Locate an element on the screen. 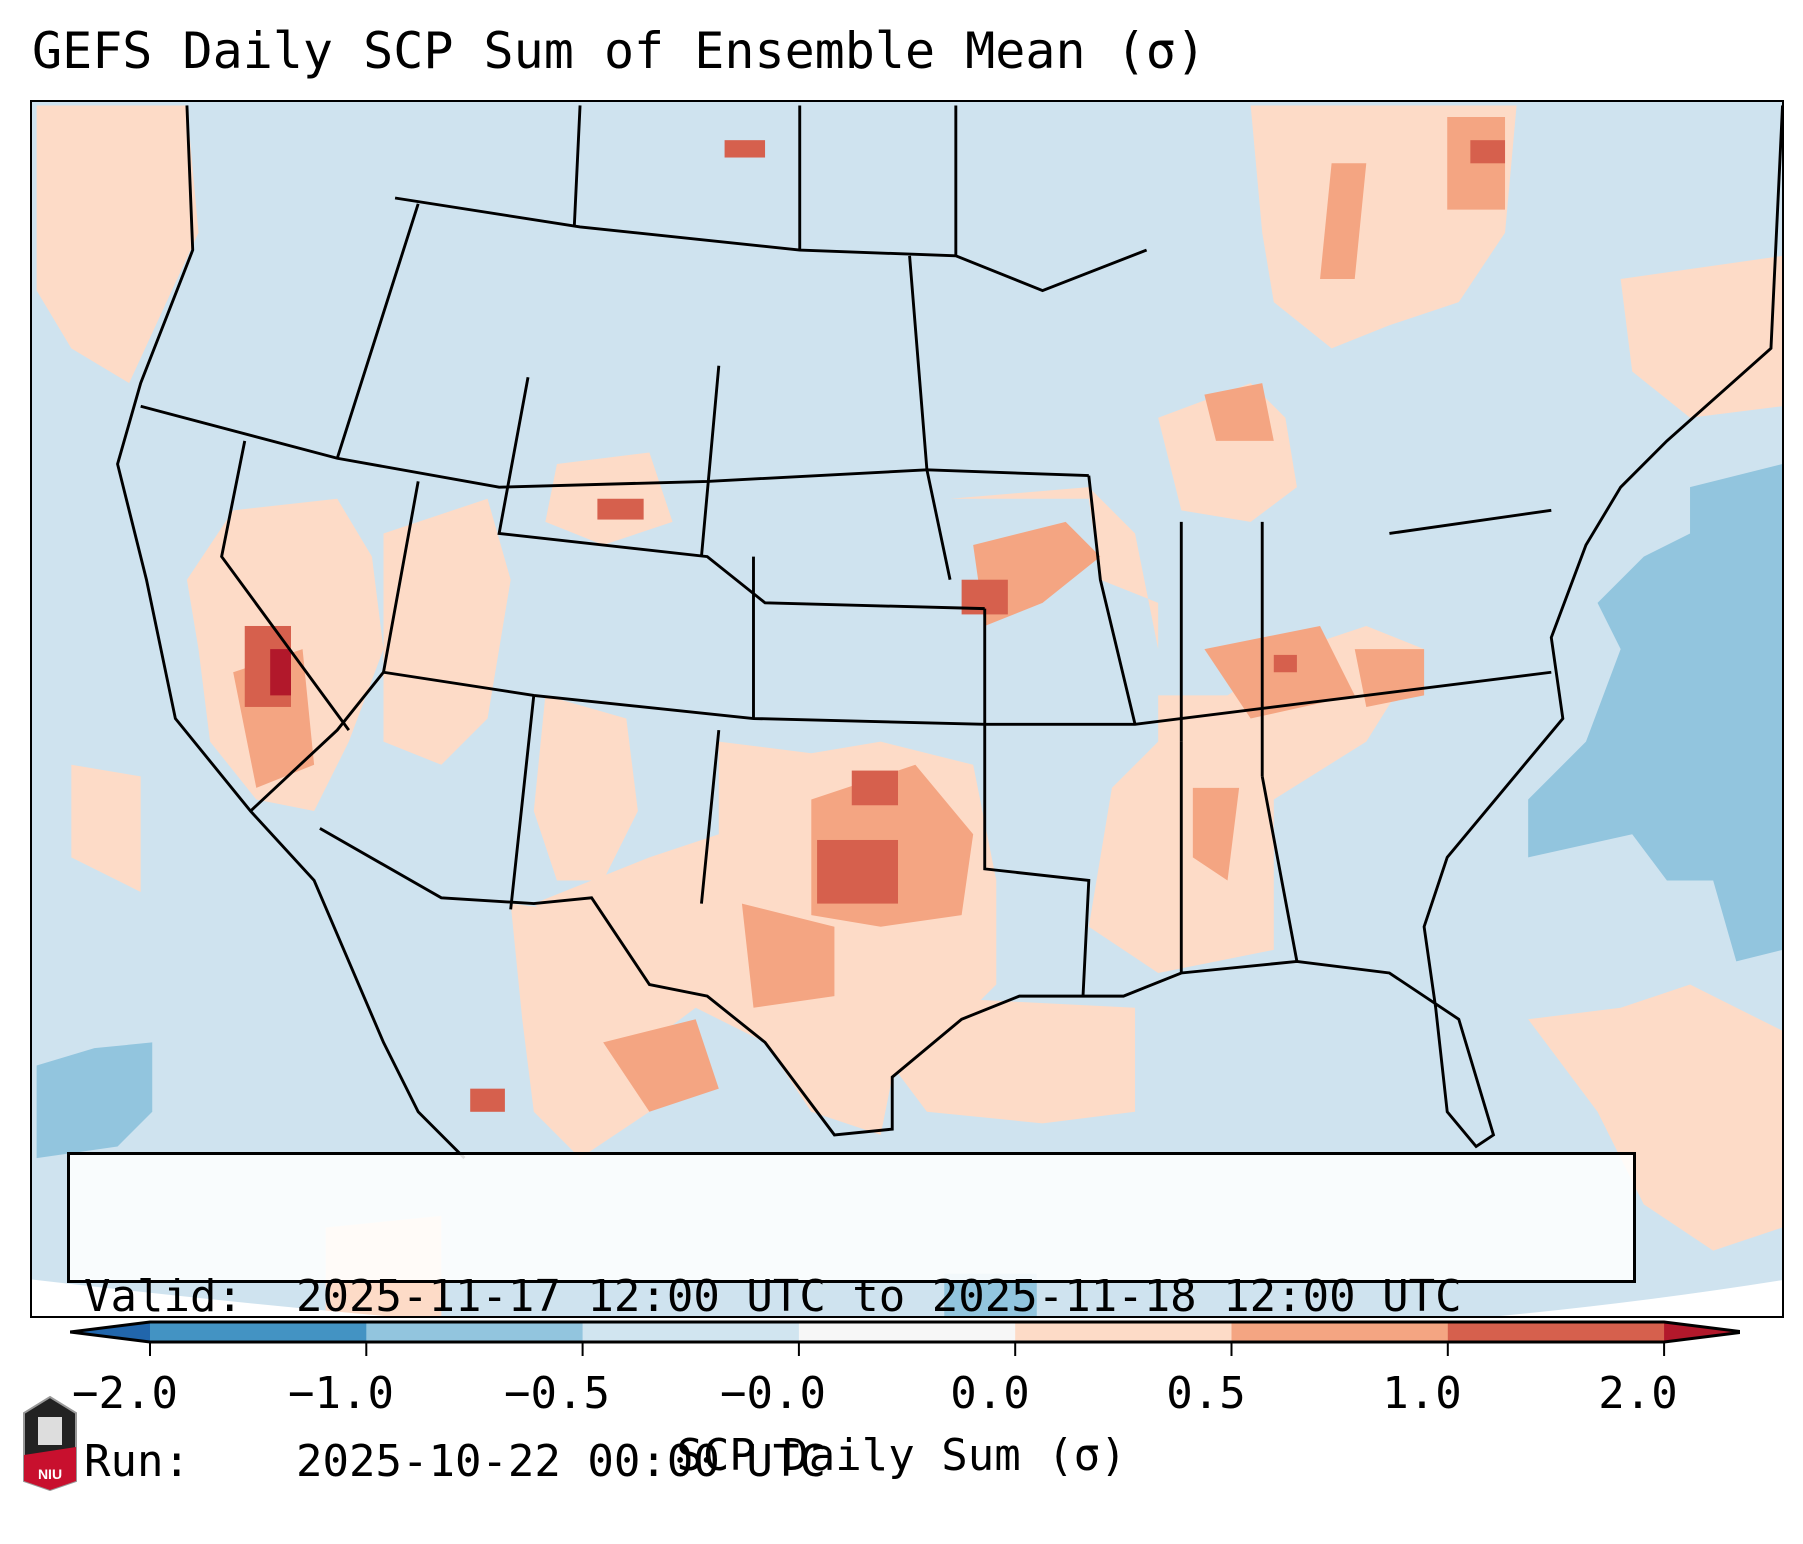 Image resolution: width=1803 pixels, height=1544 pixels. valid-label: Valid: is located at coordinates (163, 1296).